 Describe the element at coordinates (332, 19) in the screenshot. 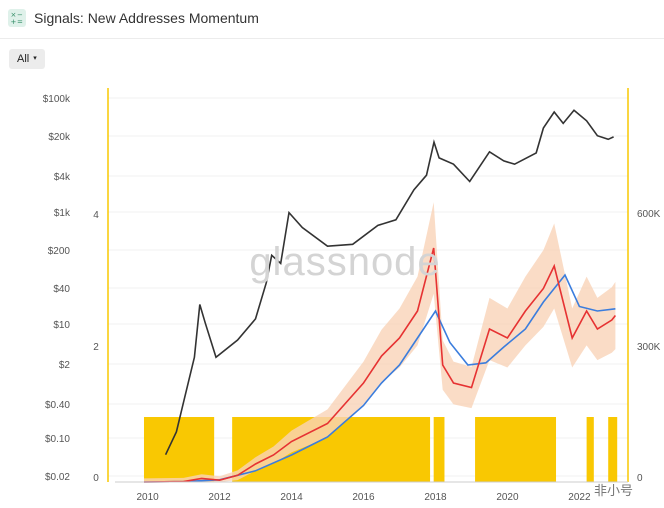

I see `page-header: × − + = Signals: New Addresses Momentum` at that location.